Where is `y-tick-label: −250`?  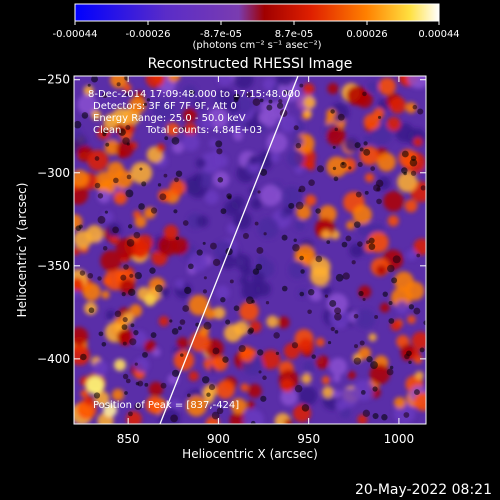
y-tick-label: −250 is located at coordinates (53, 80).